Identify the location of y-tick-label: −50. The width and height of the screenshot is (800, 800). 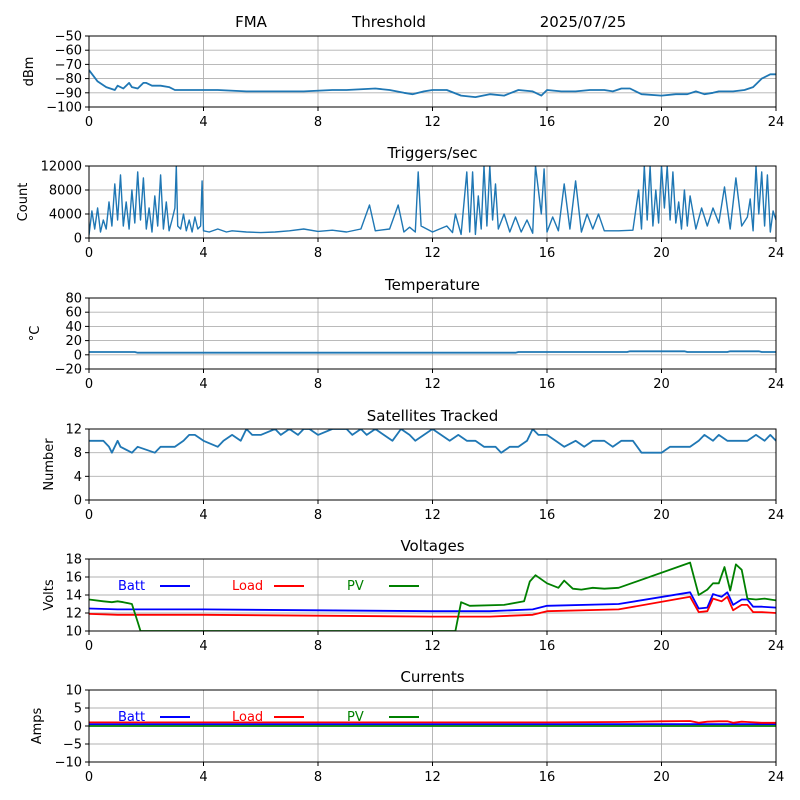
(68, 37).